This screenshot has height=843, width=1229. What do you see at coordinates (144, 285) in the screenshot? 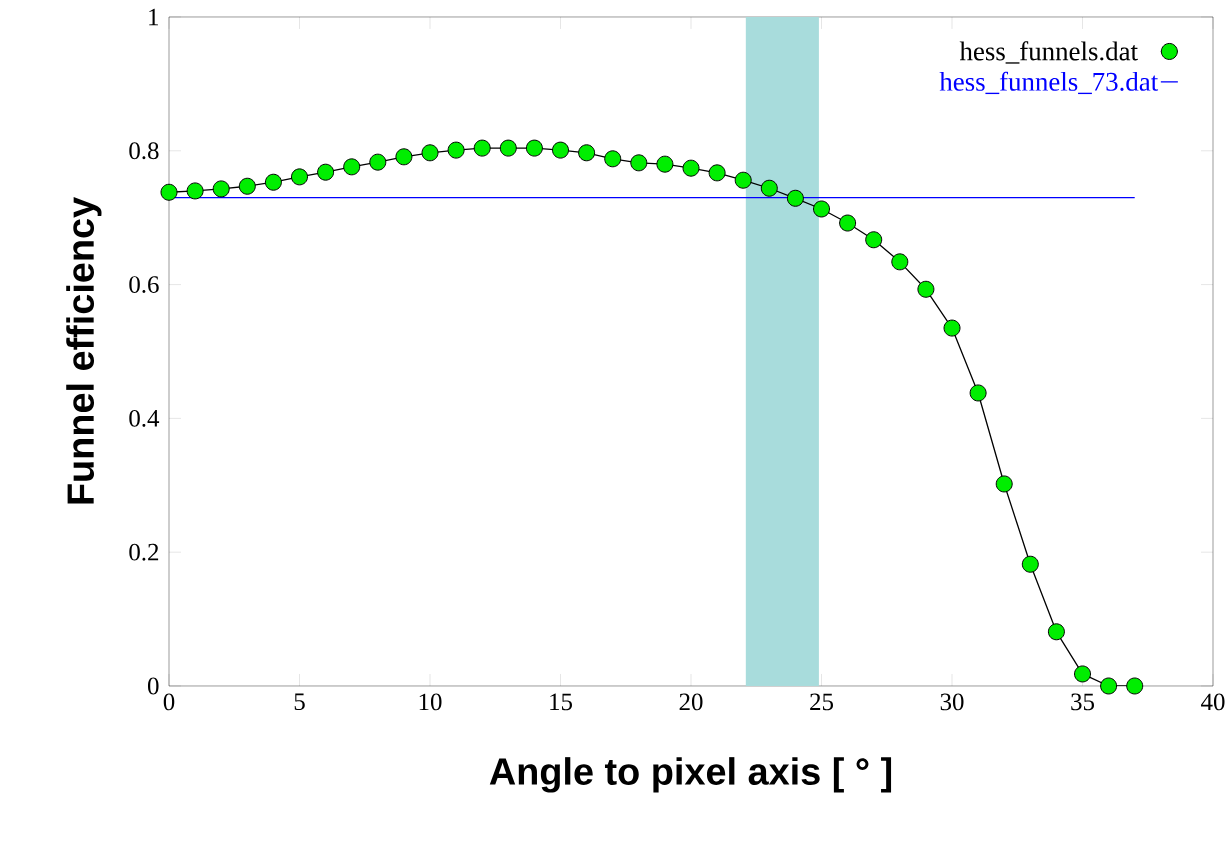
I see `y-tick-label: 0.6` at bounding box center [144, 285].